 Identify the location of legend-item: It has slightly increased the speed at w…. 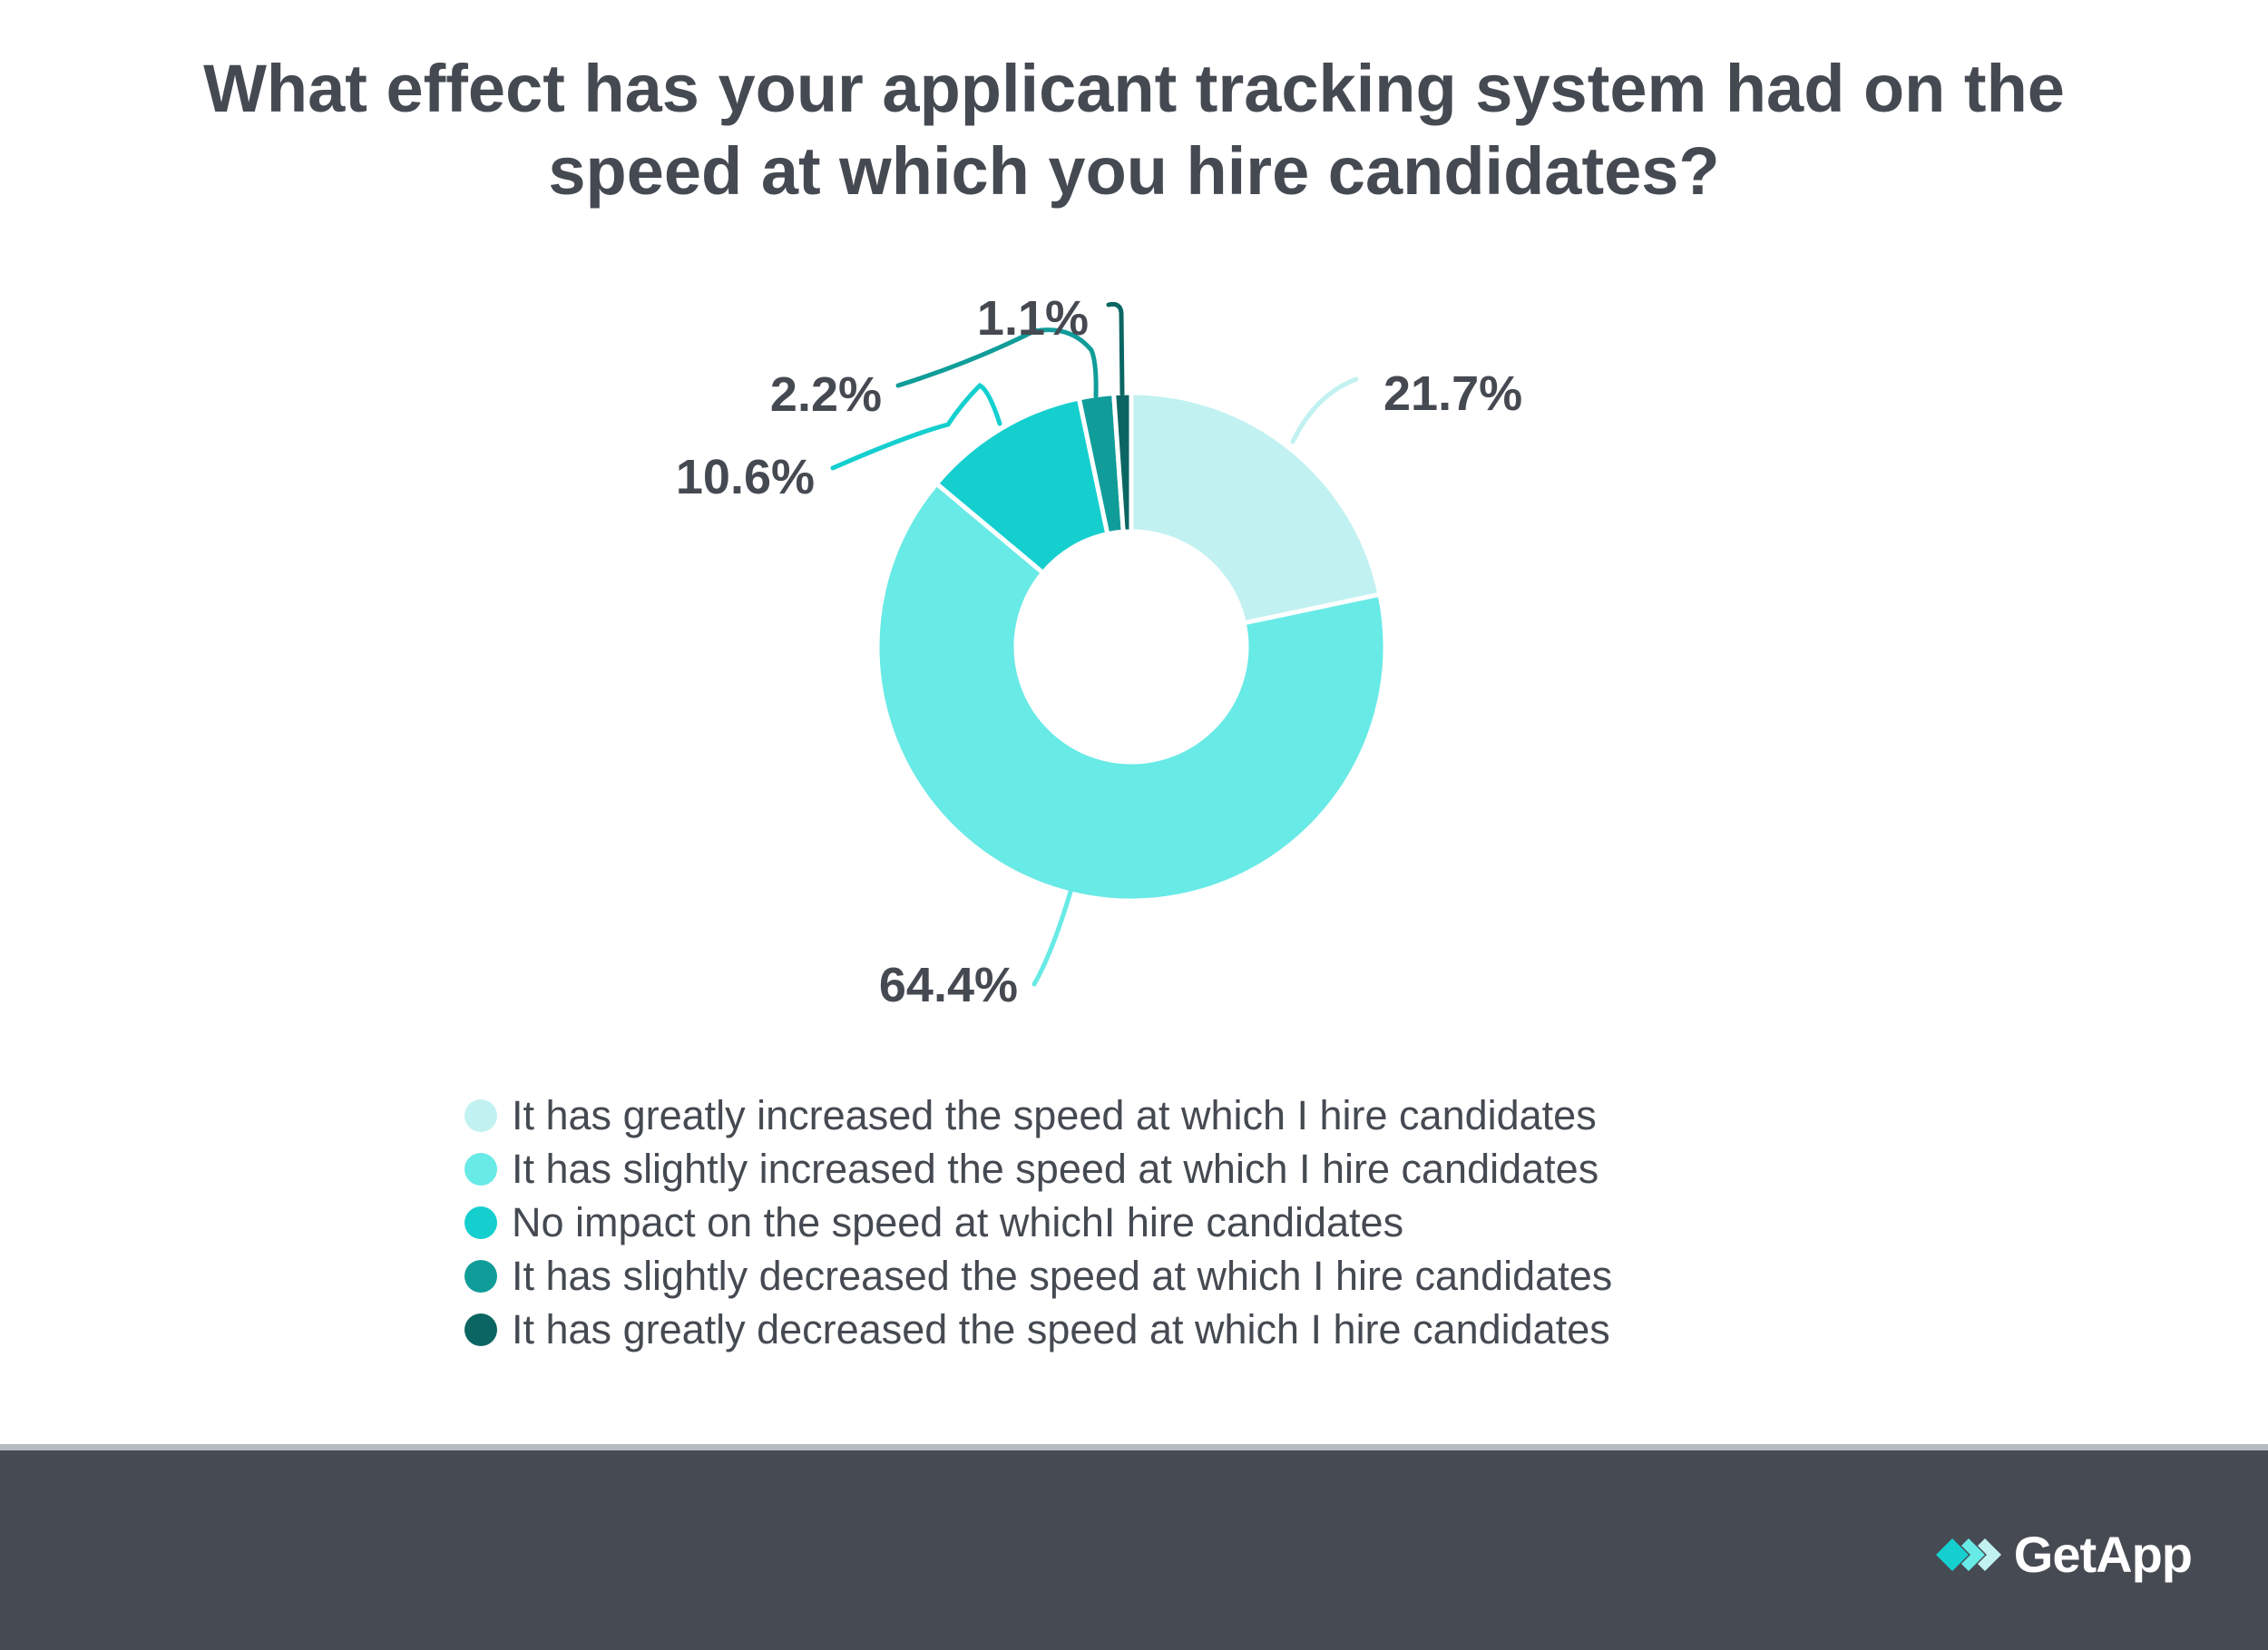
(1038, 1169).